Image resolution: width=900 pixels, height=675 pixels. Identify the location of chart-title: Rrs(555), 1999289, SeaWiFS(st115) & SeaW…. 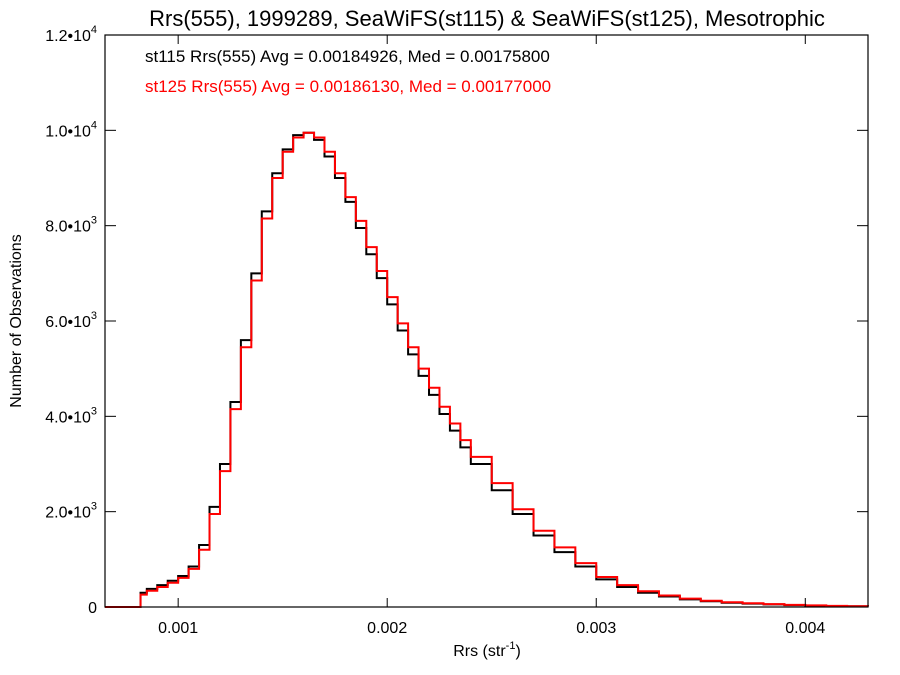
(487, 18).